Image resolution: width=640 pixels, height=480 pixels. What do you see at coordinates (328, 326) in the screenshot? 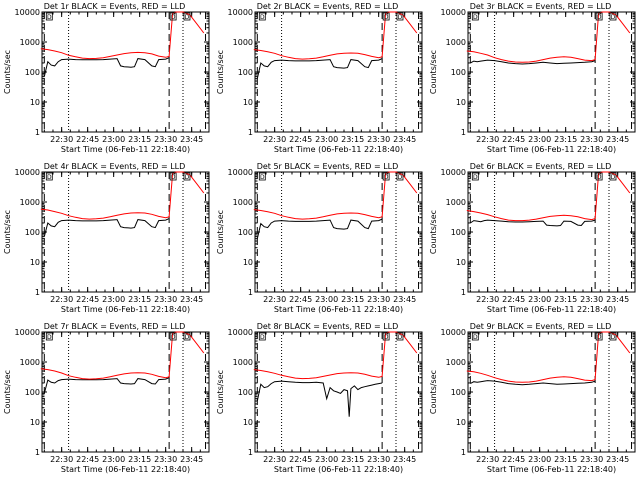
I see `chart-title: Det 8r BLACK = Events, RED = LLD` at bounding box center [328, 326].